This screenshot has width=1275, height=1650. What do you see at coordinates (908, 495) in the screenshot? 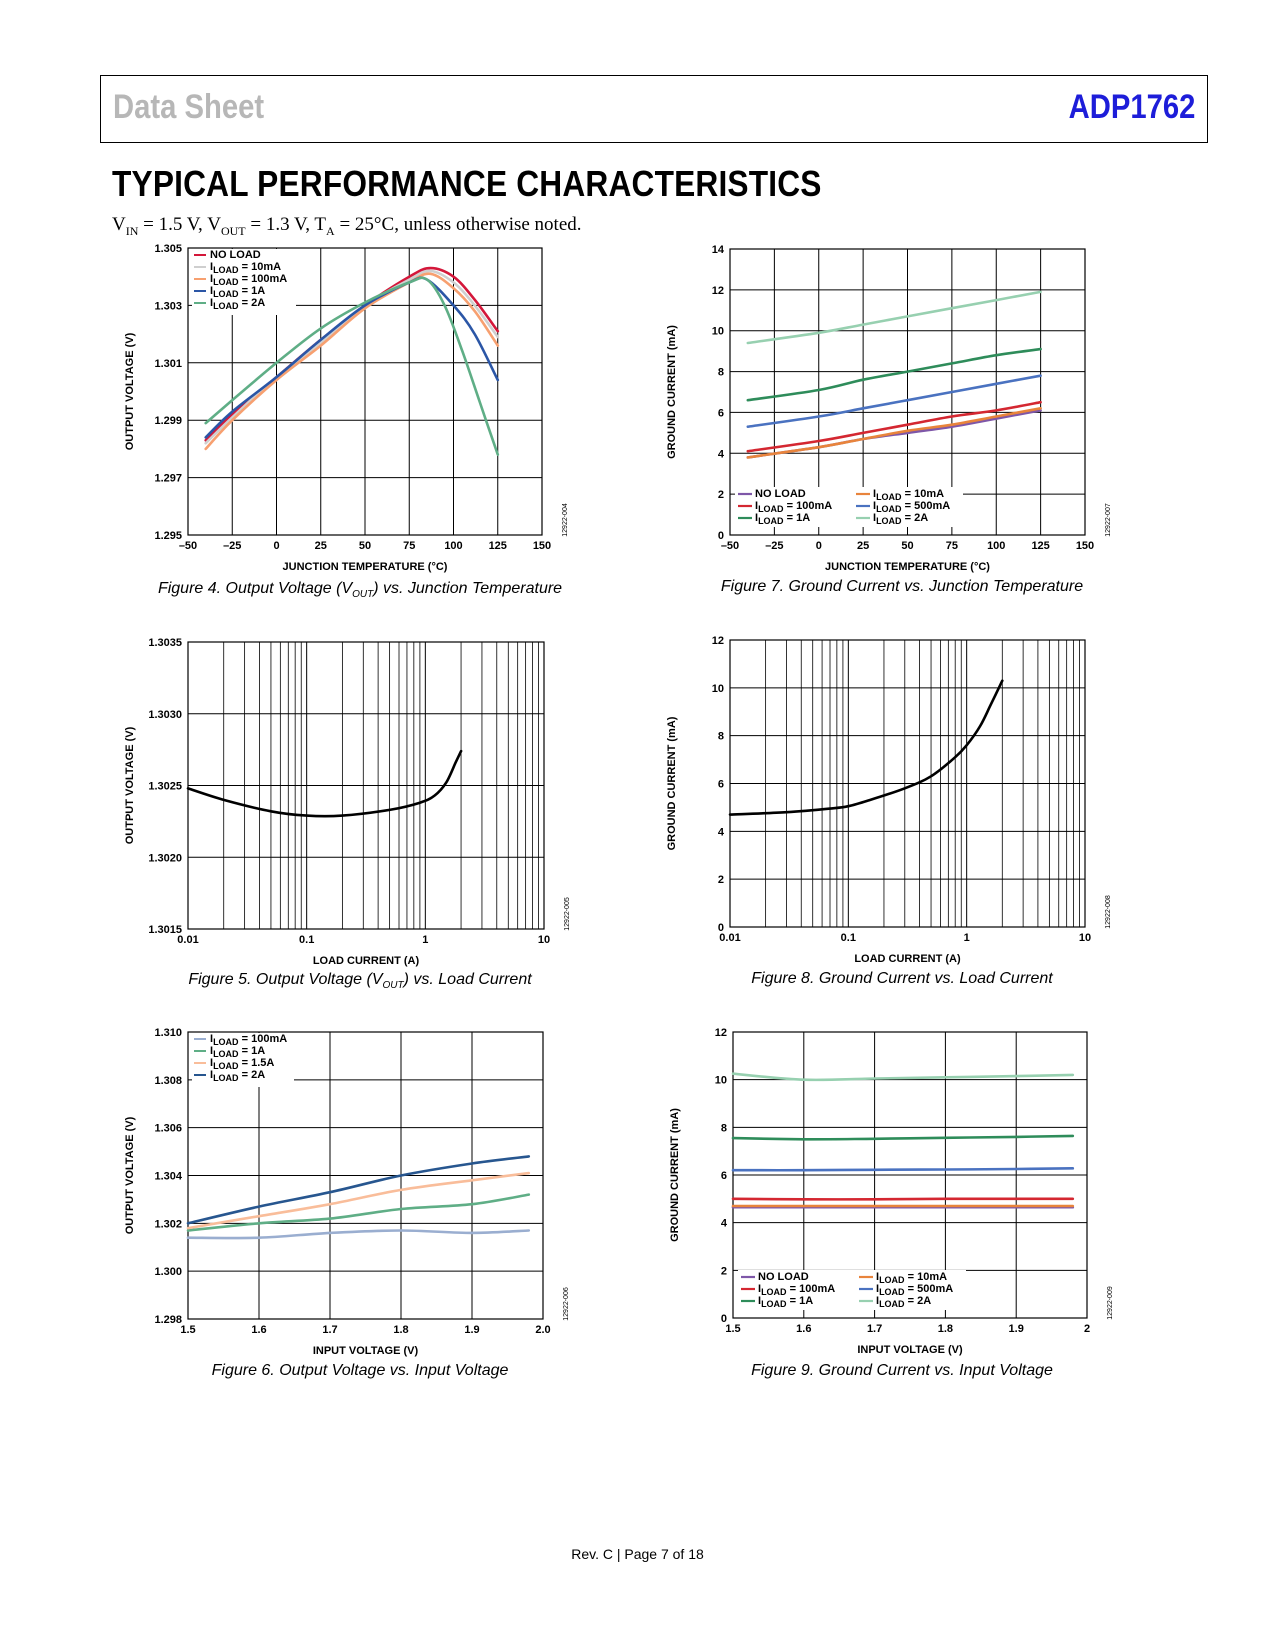
I see `legend-label: ILOAD = 10mA` at bounding box center [908, 495].